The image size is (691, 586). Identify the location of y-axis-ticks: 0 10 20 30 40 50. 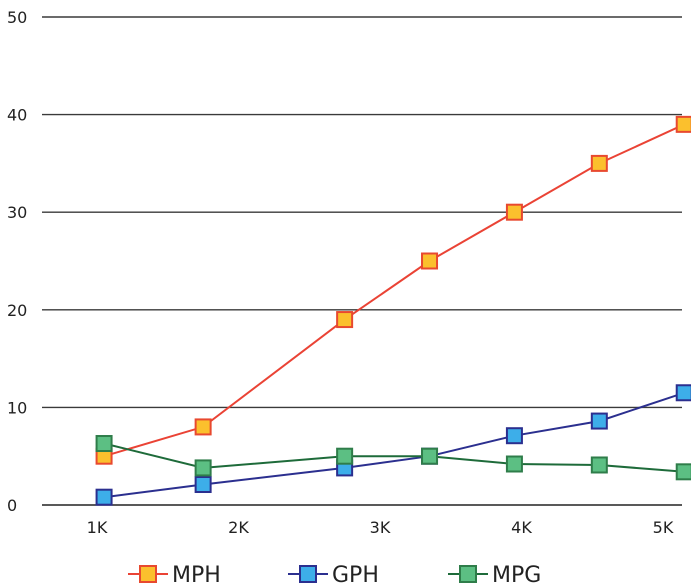
(17, 261).